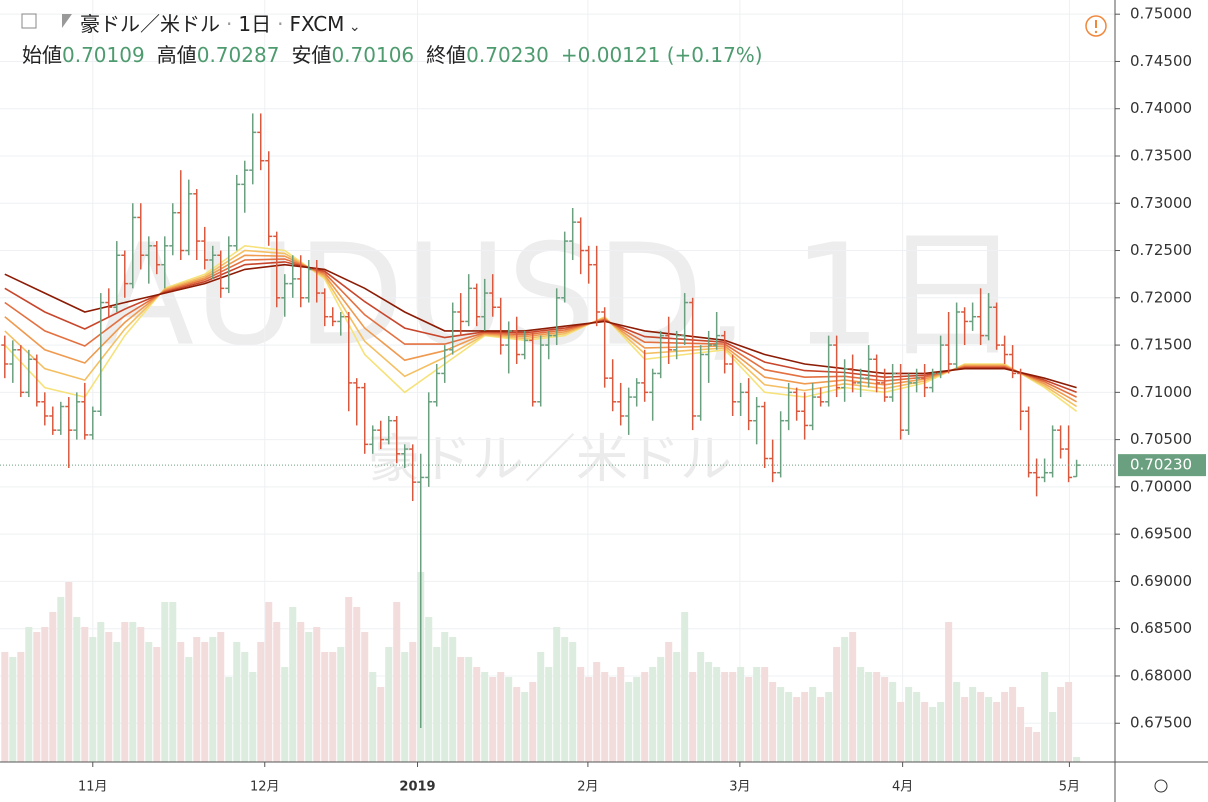 This screenshot has width=1208, height=802. Describe the element at coordinates (238, 55) in the screenshot. I see `legend-value: 0.70287` at that location.